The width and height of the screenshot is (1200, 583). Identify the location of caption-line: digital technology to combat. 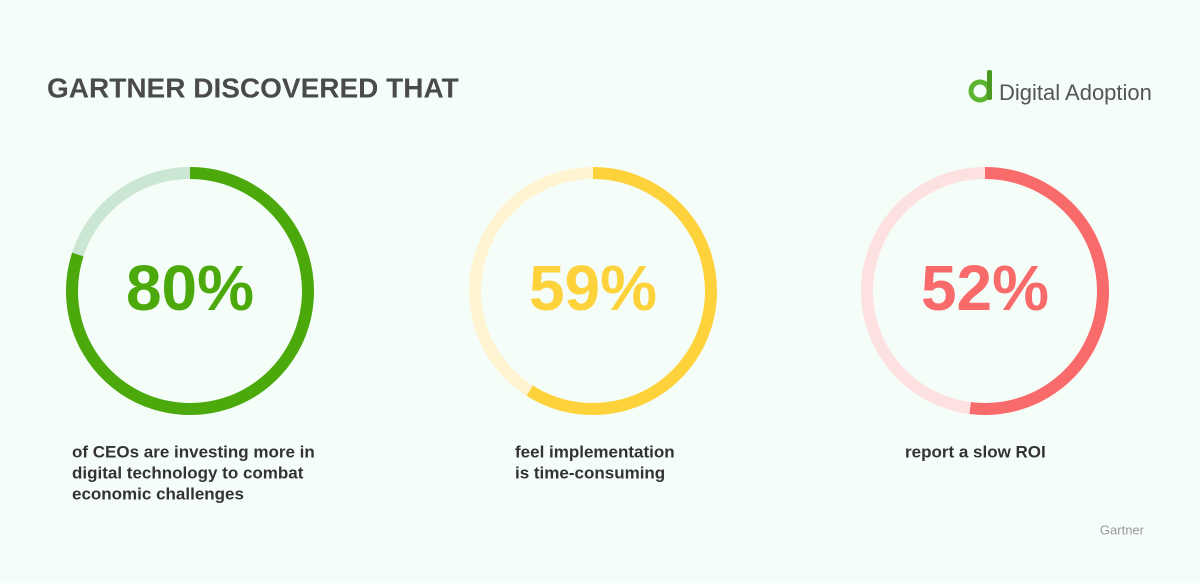
(188, 472).